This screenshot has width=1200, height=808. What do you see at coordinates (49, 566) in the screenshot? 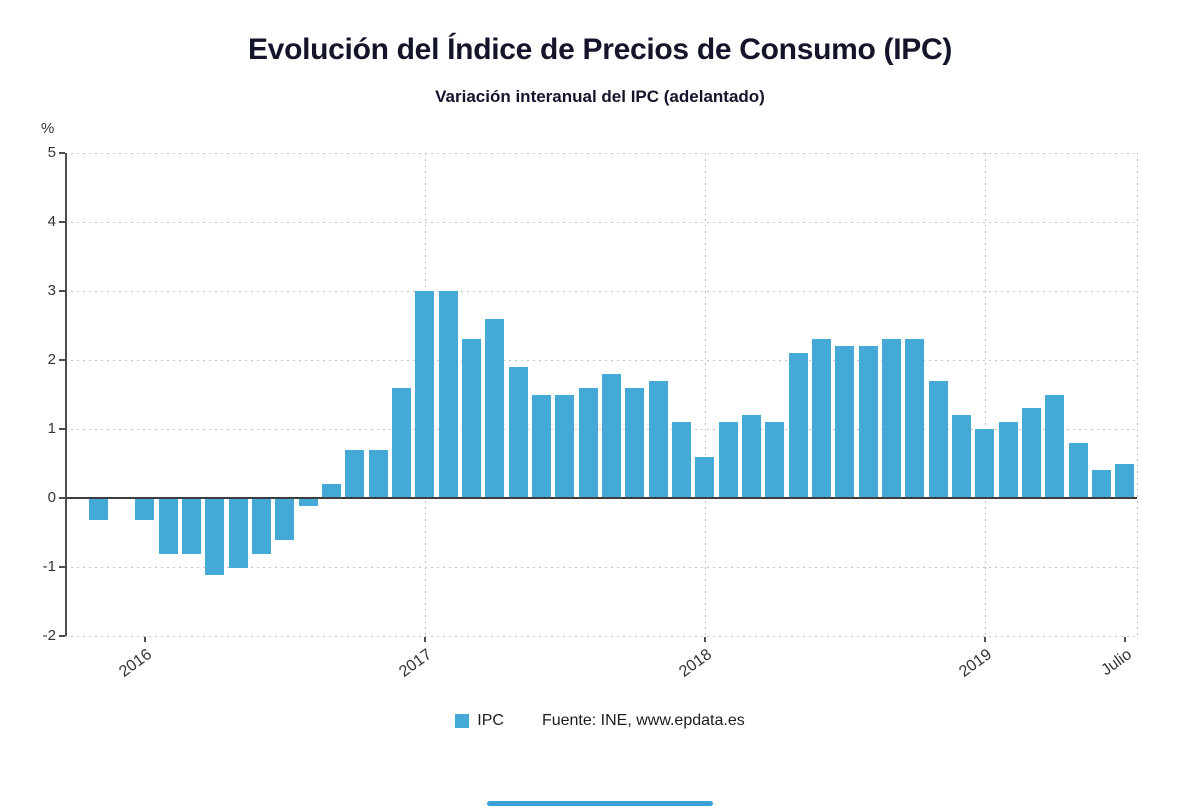
I see `y-axis-tick-label: -1` at bounding box center [49, 566].